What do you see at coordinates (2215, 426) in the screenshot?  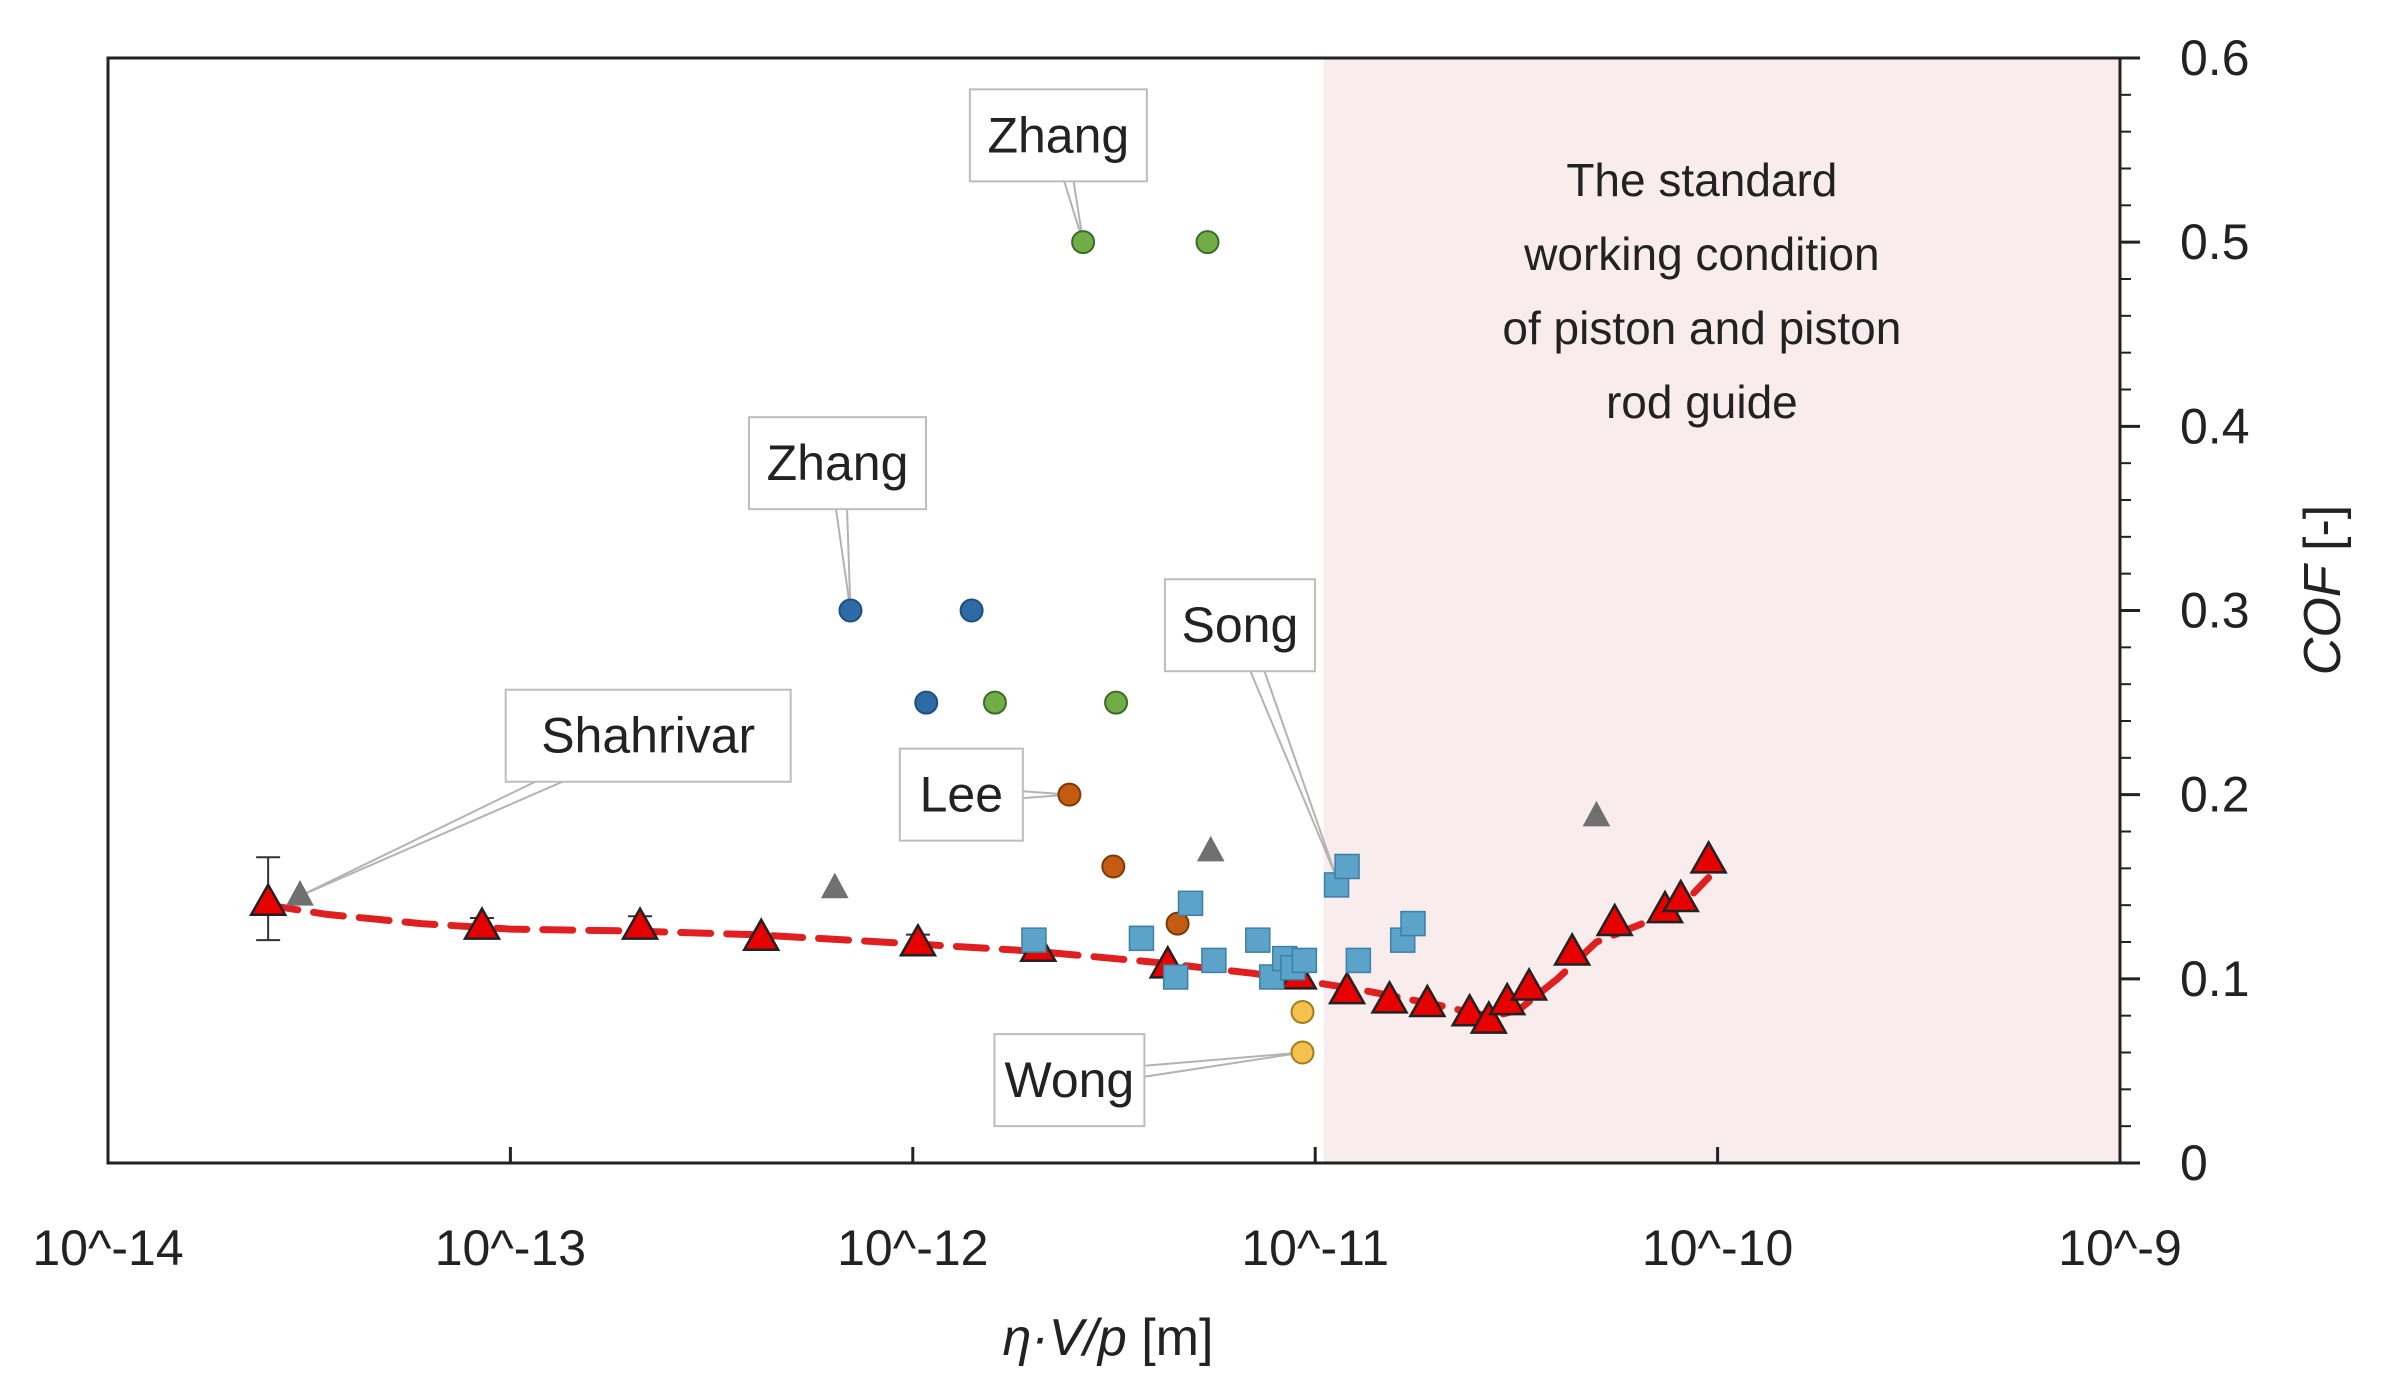 I see `y-tick-label: 0.4` at bounding box center [2215, 426].